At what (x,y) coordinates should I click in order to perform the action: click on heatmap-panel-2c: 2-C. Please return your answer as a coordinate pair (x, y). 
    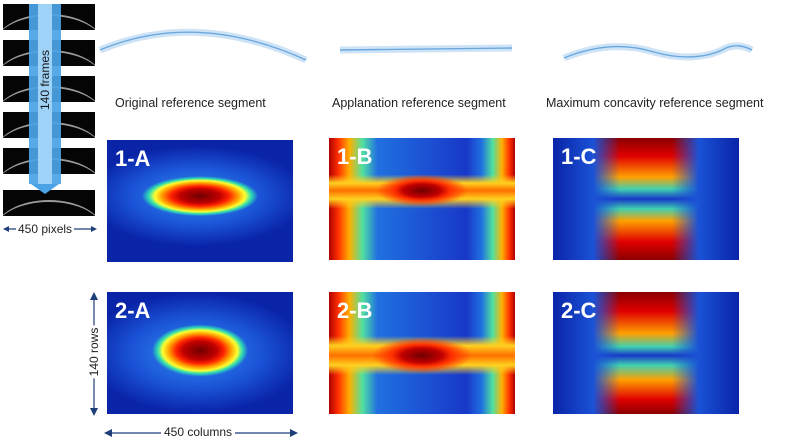
    Looking at the image, I should click on (646, 353).